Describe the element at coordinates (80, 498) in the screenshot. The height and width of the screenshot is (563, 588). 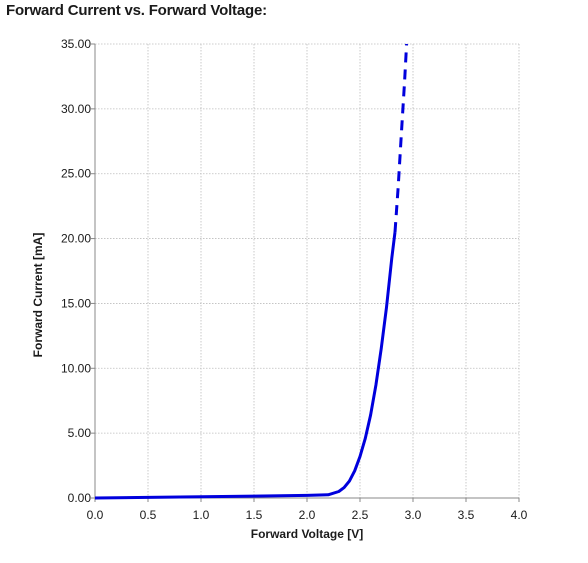
I see `y-tick-label: 0.00` at that location.